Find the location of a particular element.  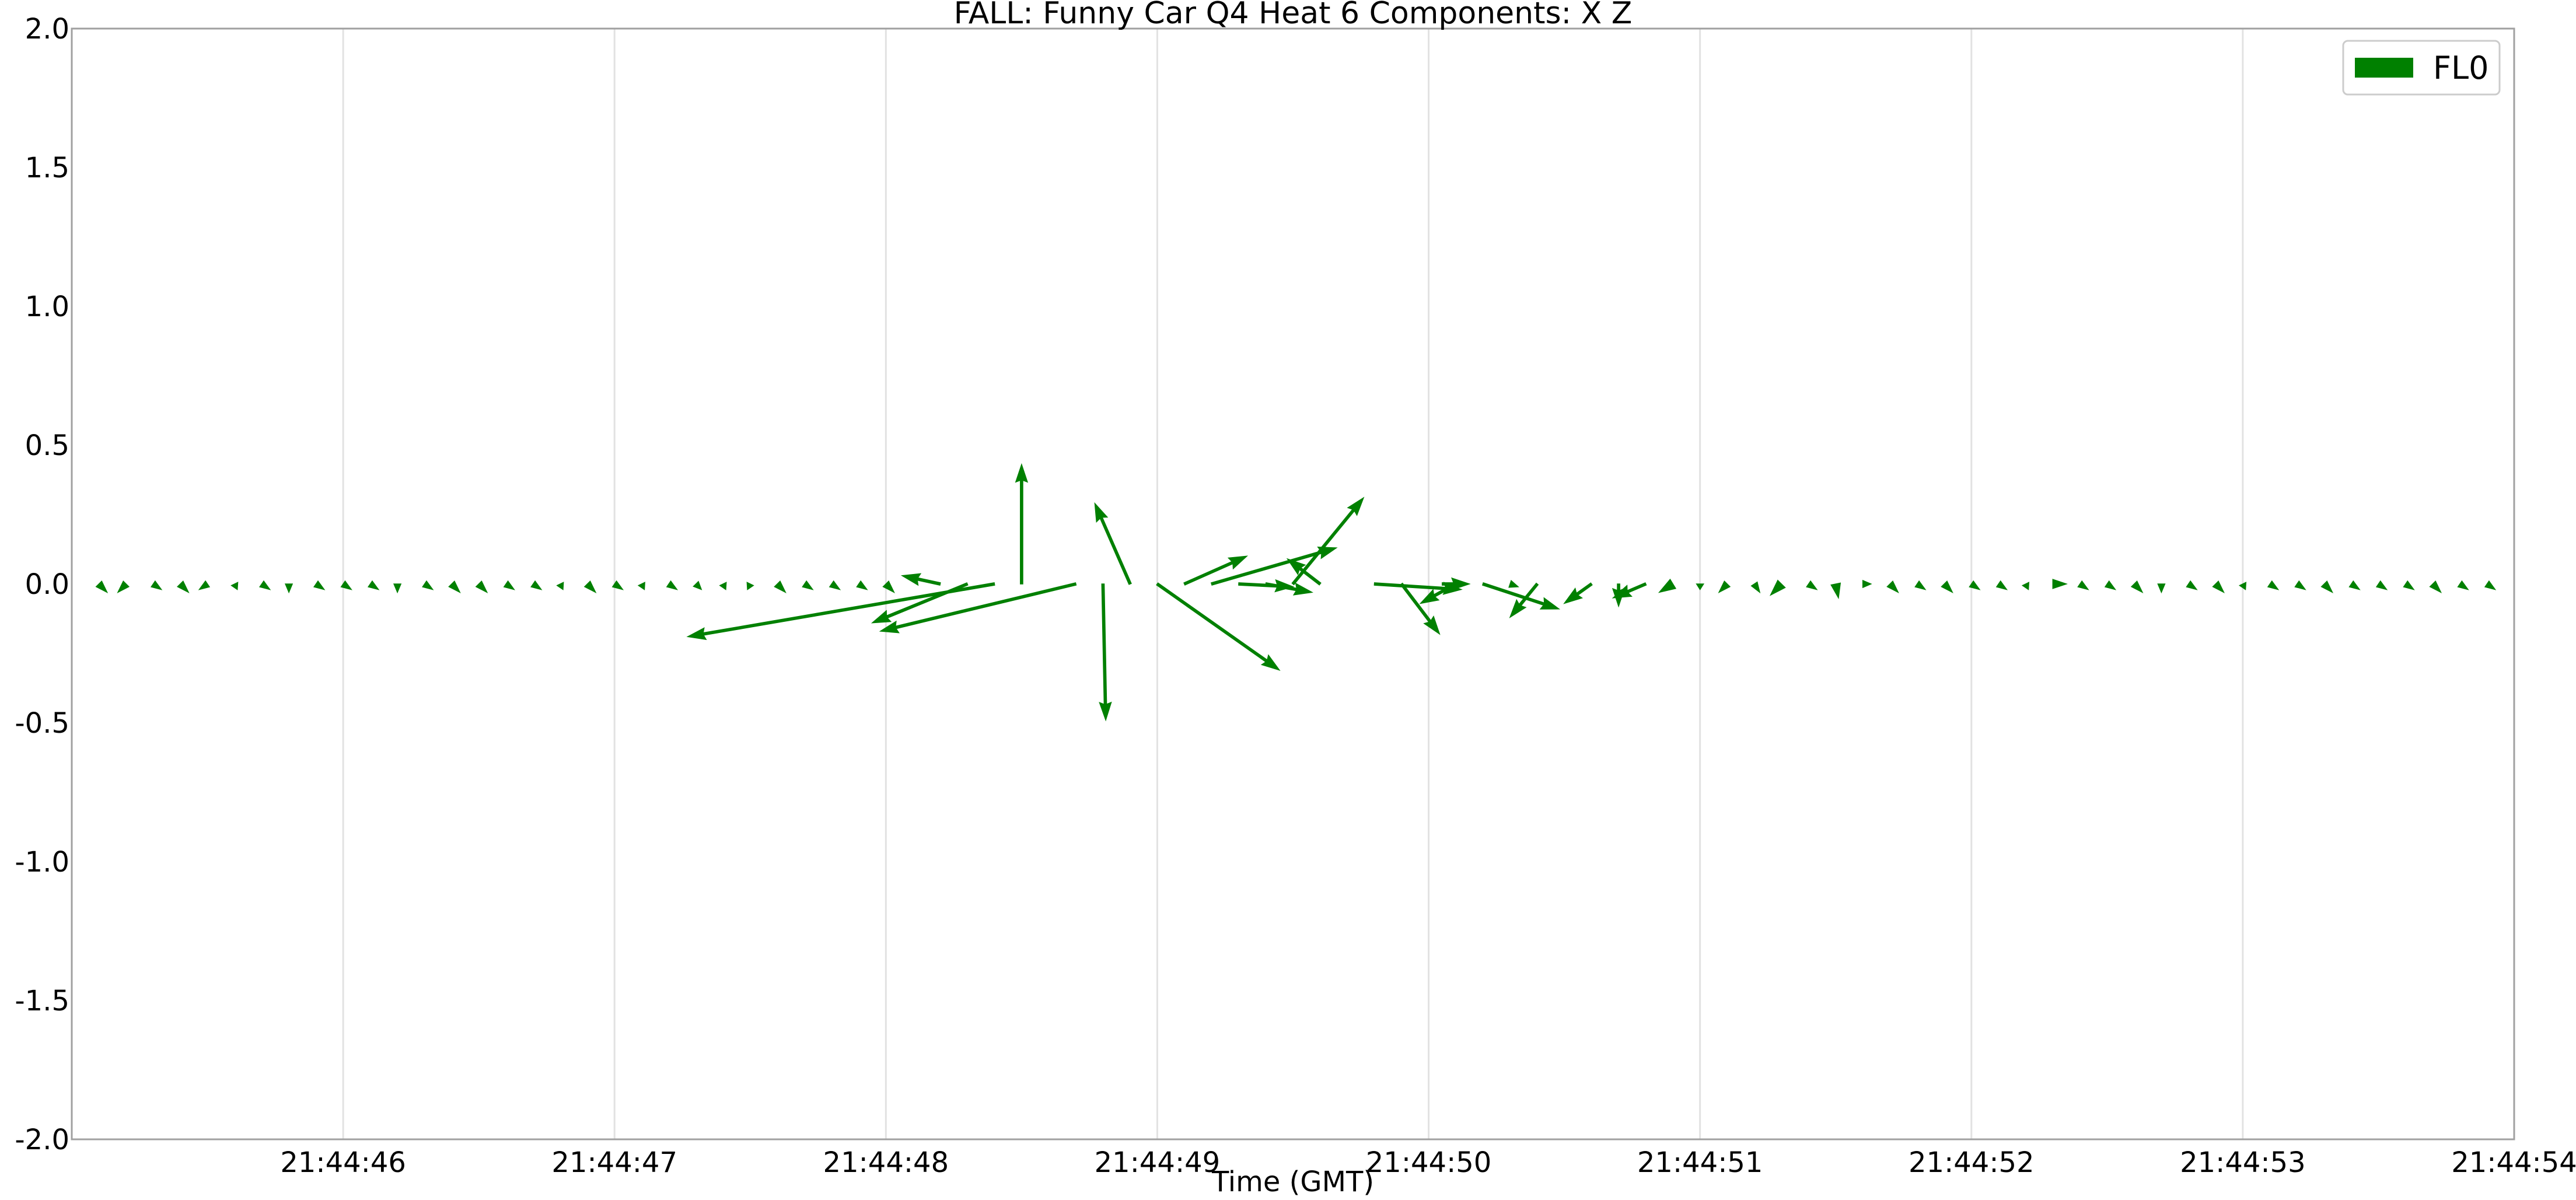

y-tick-label: 1.5 is located at coordinates (47, 168).